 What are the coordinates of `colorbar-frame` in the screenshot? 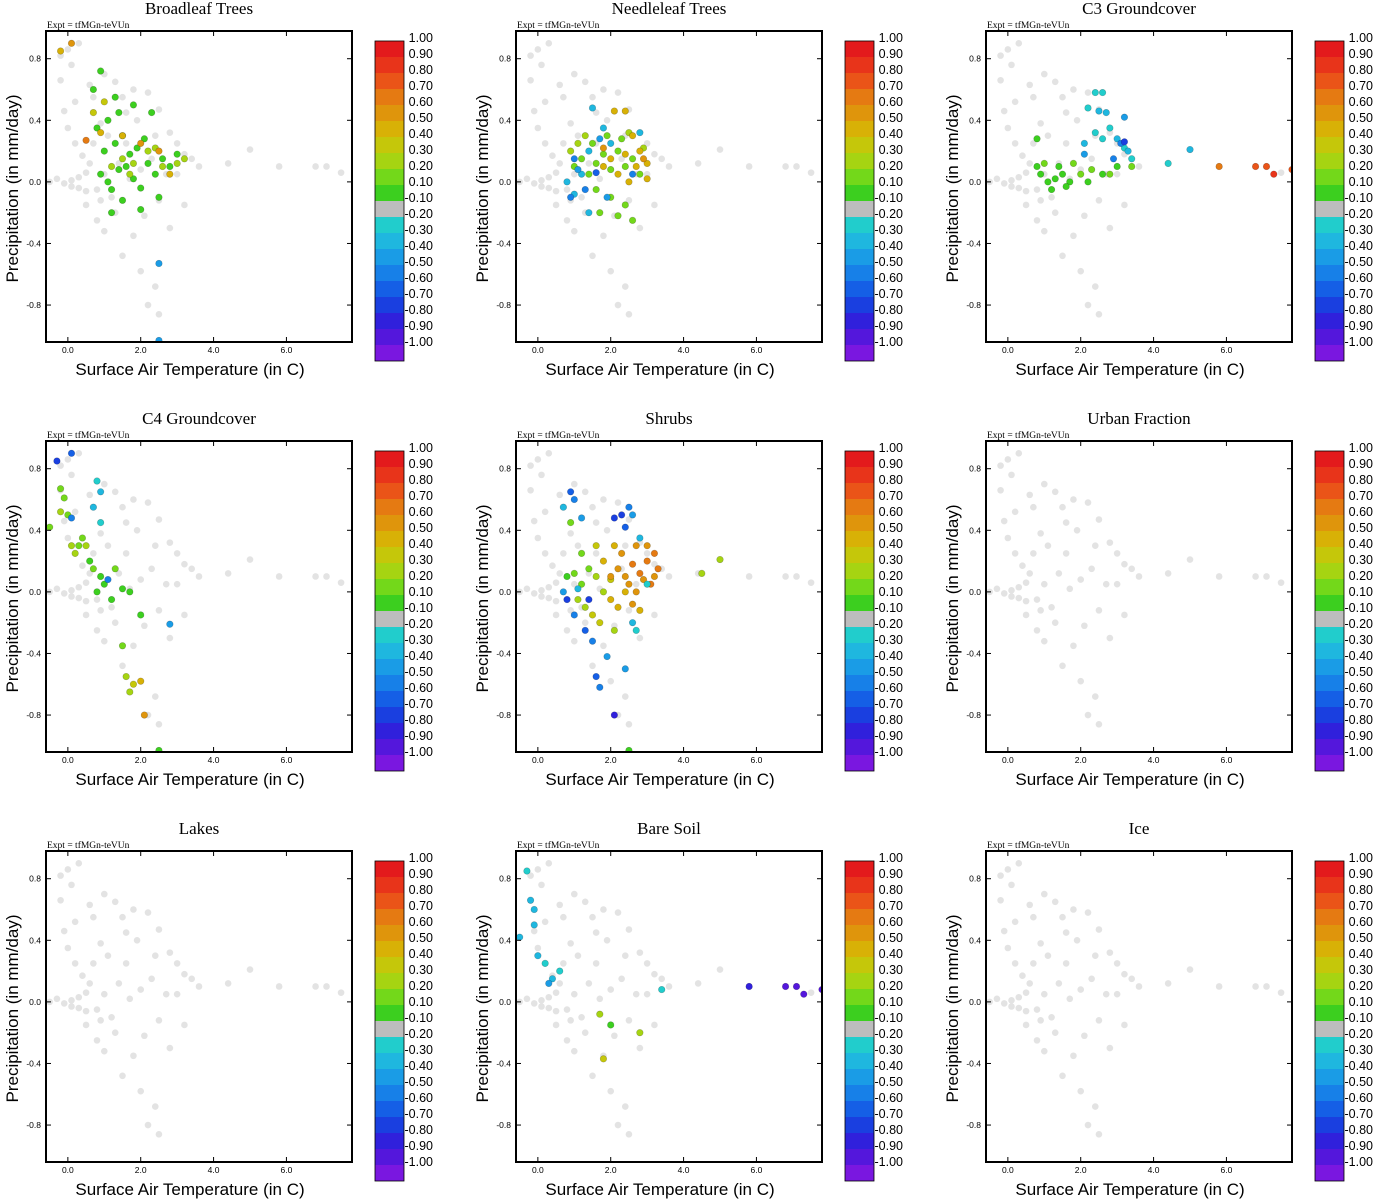 It's located at (859, 611).